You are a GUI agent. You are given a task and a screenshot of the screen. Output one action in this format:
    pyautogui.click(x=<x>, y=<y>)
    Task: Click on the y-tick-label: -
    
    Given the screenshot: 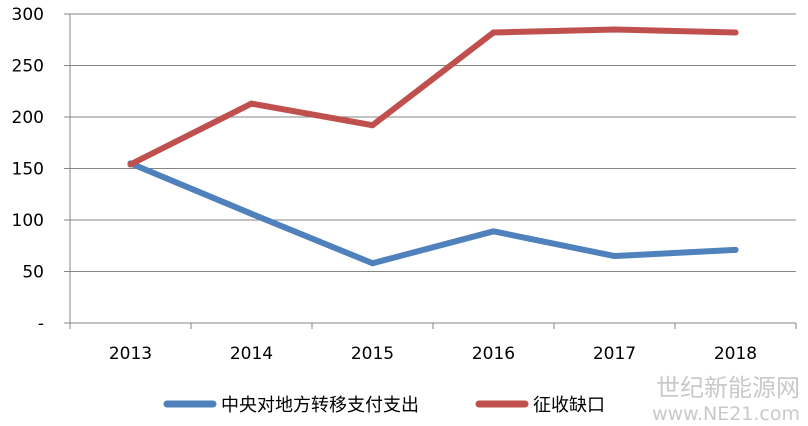 What is the action you would take?
    pyautogui.click(x=41, y=324)
    